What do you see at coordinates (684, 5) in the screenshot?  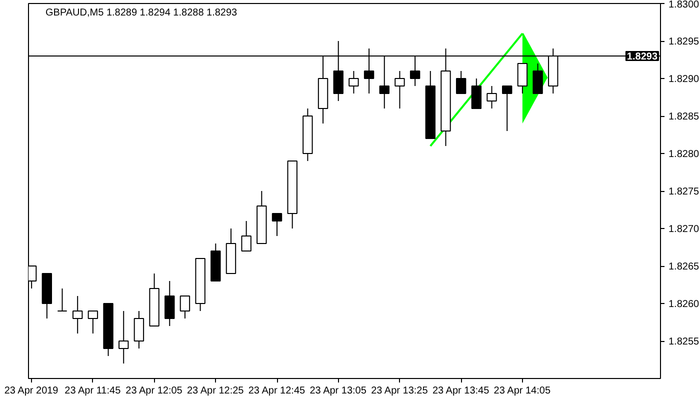 I see `y-tick-label: 1.8300` at bounding box center [684, 5].